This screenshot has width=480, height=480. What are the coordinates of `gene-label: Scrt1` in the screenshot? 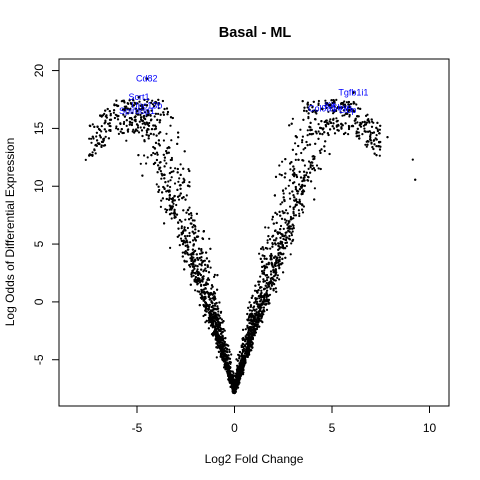 It's located at (138, 97).